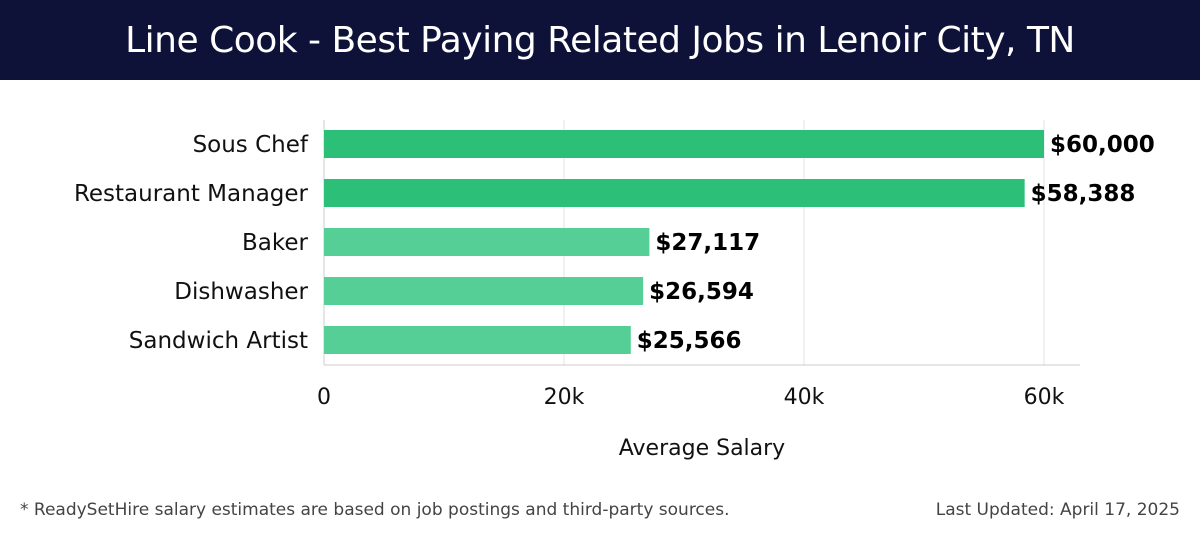 The width and height of the screenshot is (1200, 540). I want to click on x-tick-label-1: 20k, so click(564, 397).